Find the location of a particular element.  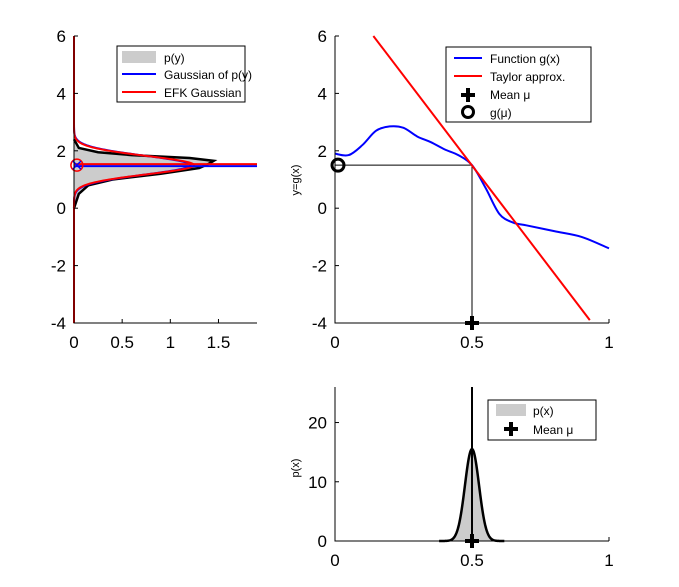

legend-swatch-px is located at coordinates (511, 410).